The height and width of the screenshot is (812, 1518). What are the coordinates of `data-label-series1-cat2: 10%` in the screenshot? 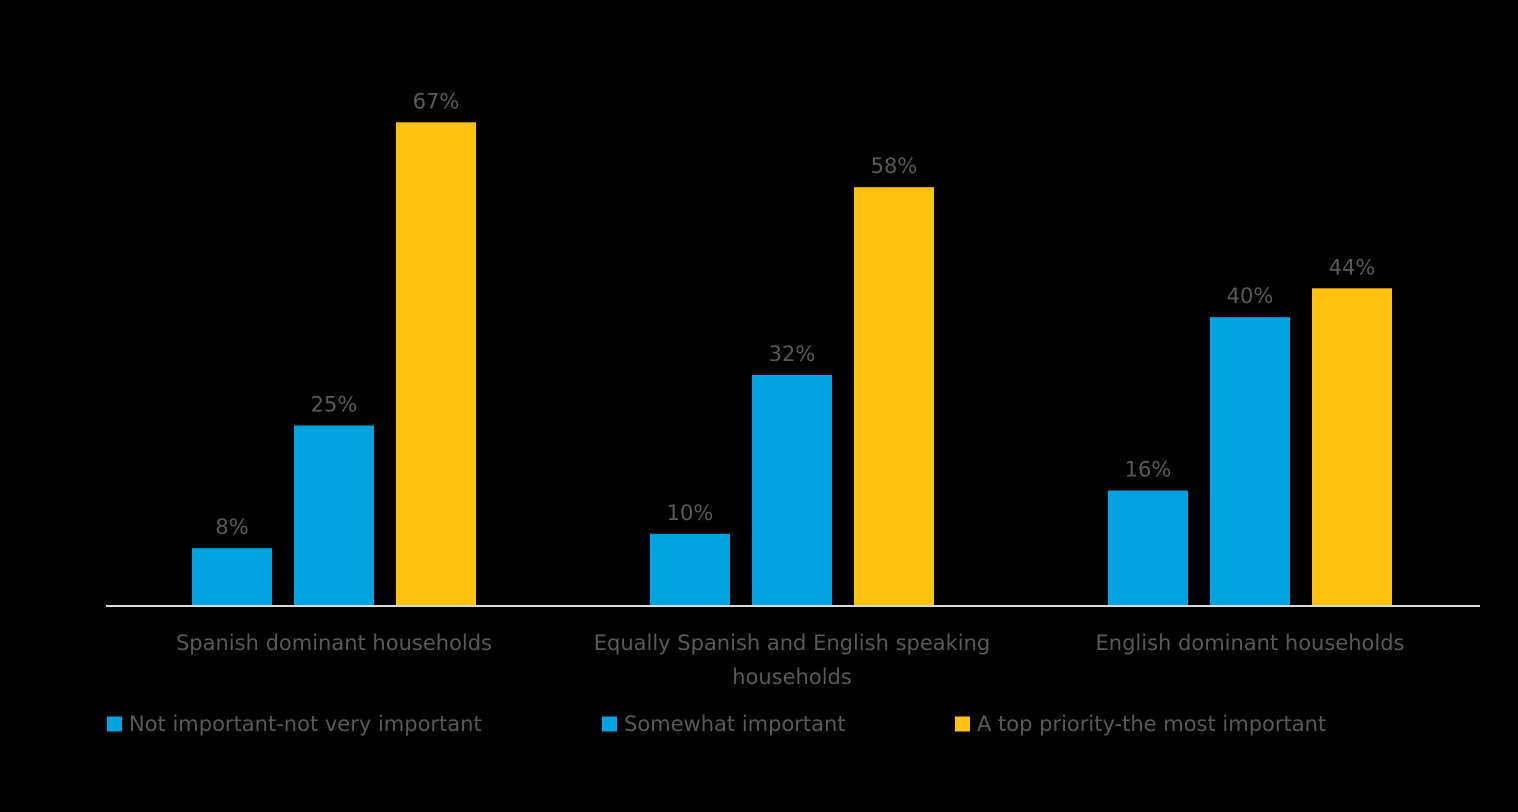 It's located at (690, 513).